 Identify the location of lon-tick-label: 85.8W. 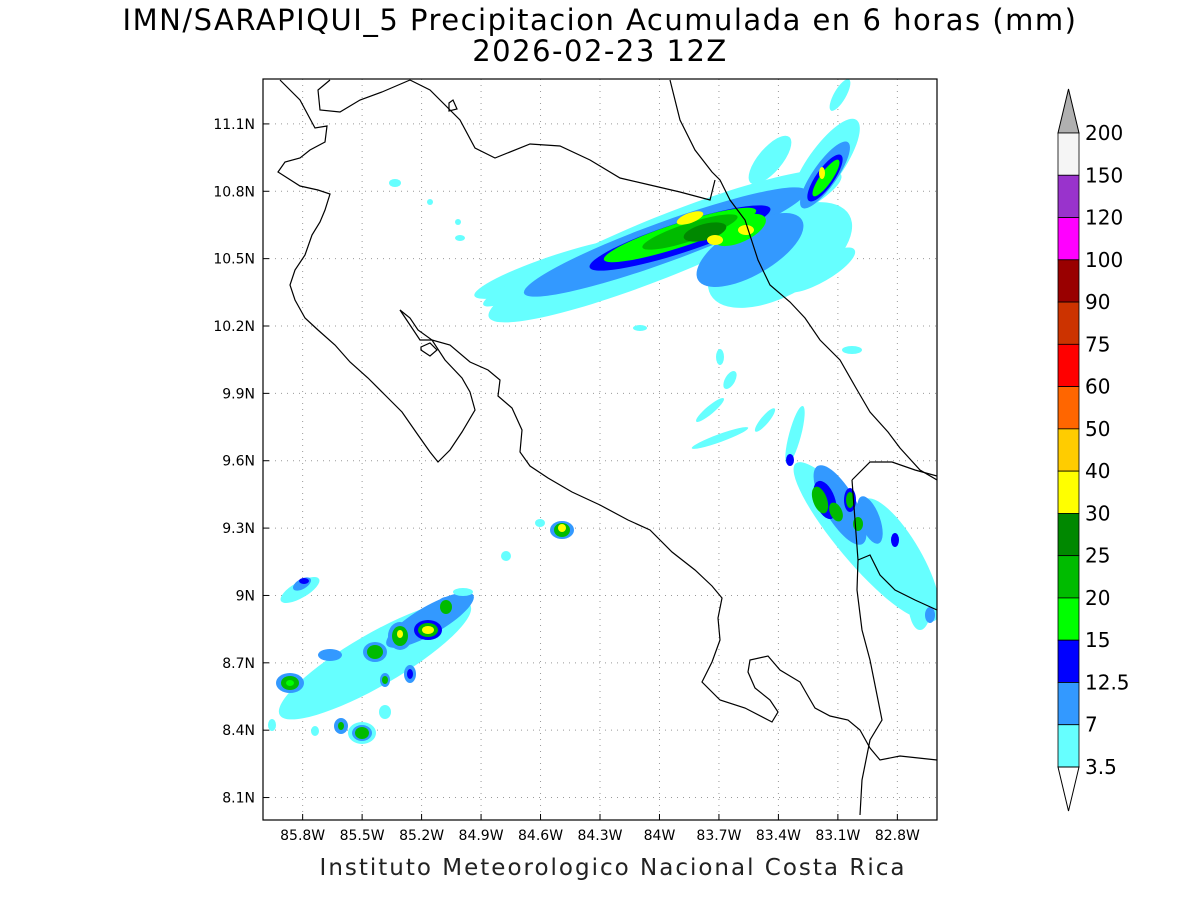
(302, 836).